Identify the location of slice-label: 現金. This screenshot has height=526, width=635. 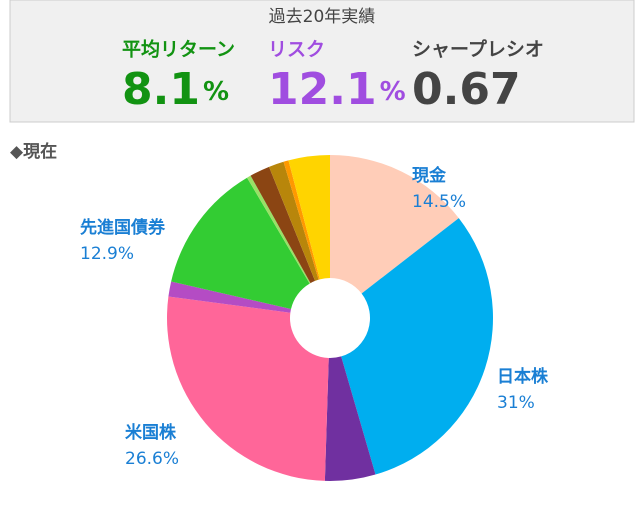
(429, 175).